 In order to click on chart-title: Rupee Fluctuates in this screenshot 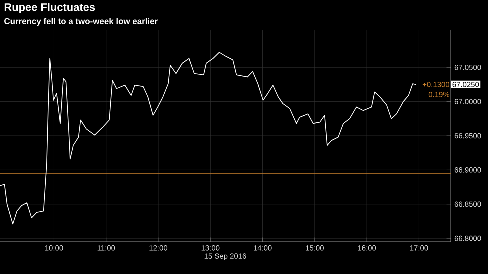, I will do `click(50, 8)`.